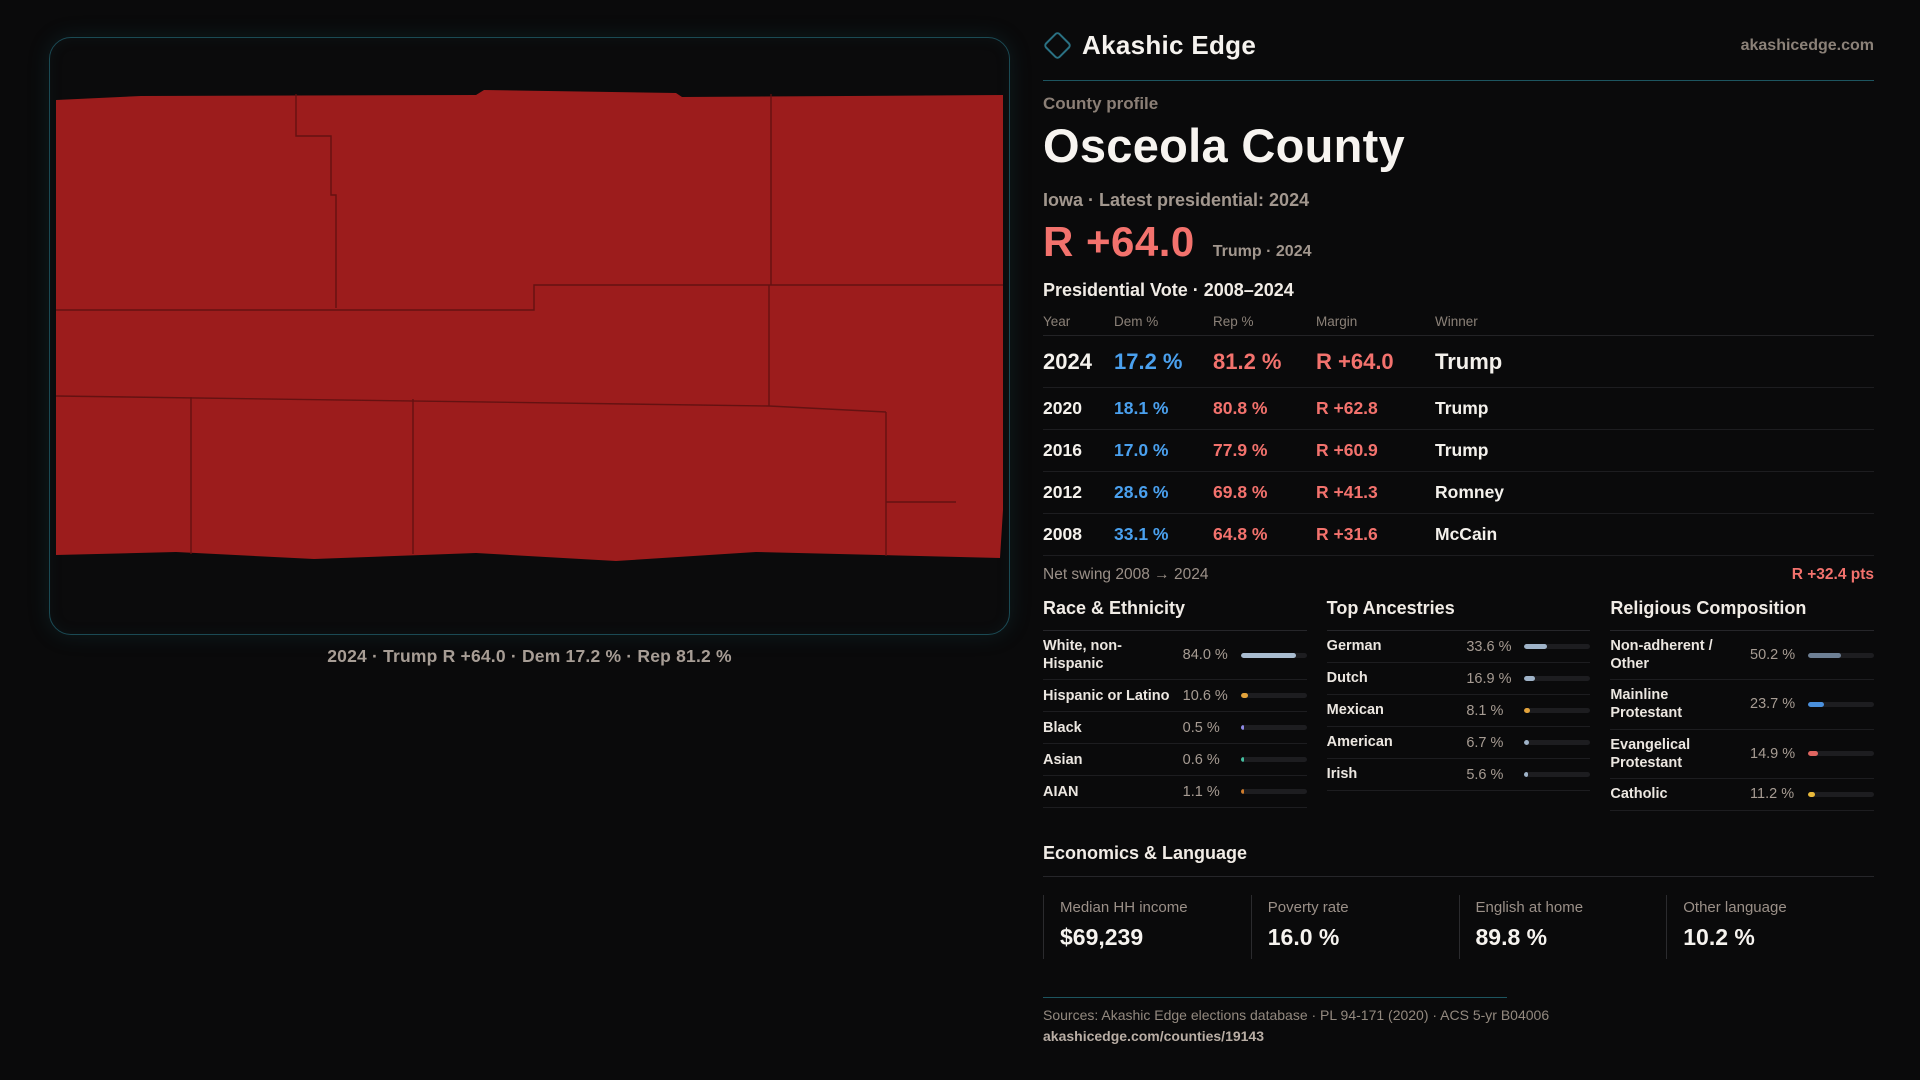 This screenshot has width=1920, height=1080. I want to click on col-header-winner: Winner, so click(1456, 321).